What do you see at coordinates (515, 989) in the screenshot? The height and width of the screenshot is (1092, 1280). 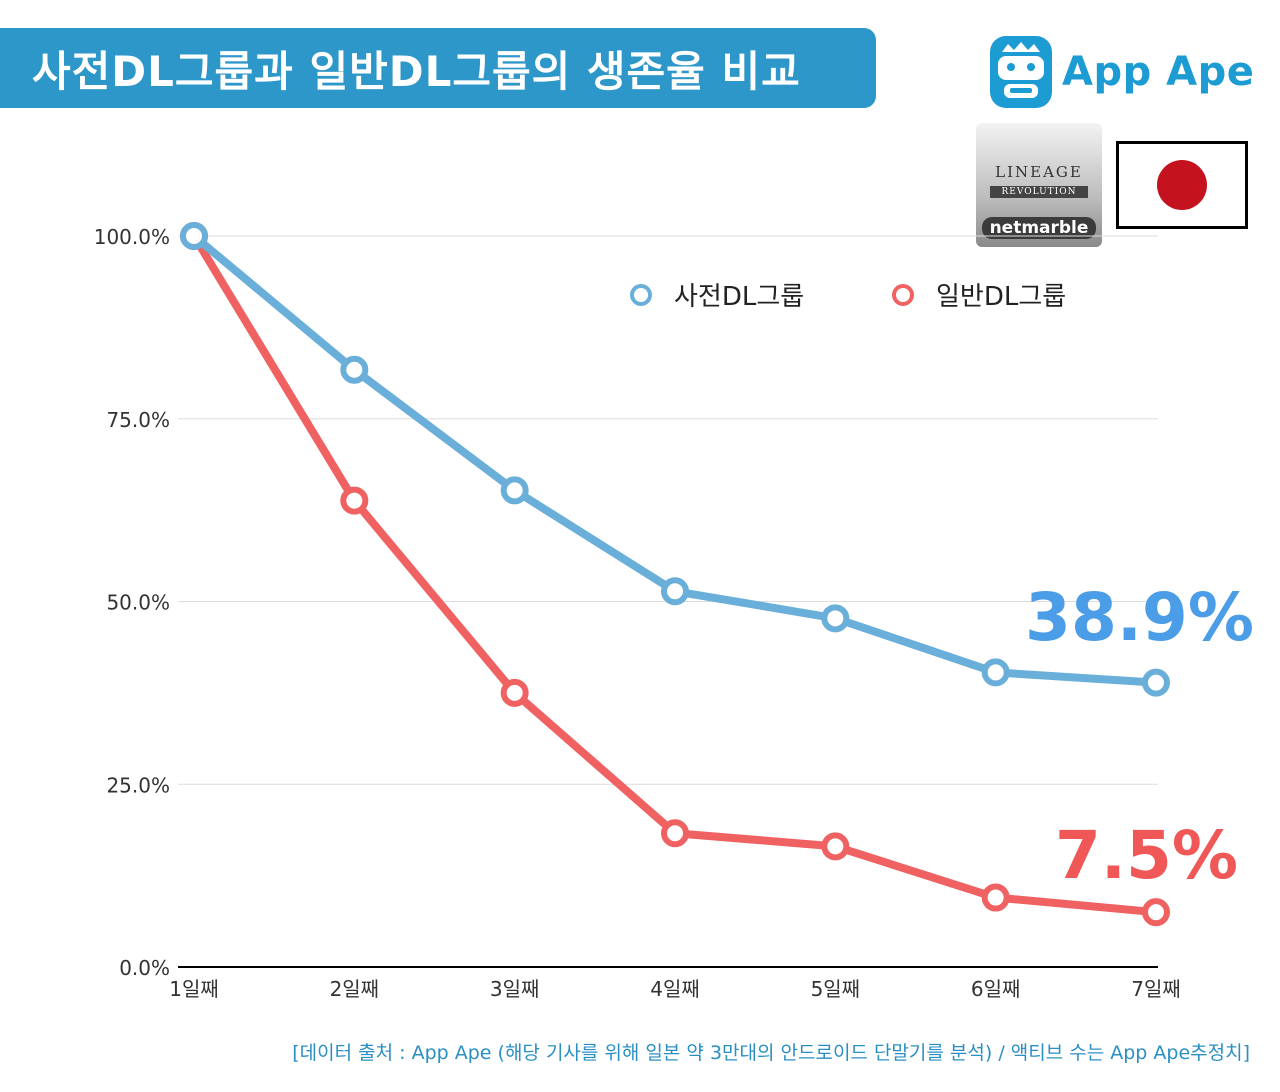 I see `x-tick-label: 3일째` at bounding box center [515, 989].